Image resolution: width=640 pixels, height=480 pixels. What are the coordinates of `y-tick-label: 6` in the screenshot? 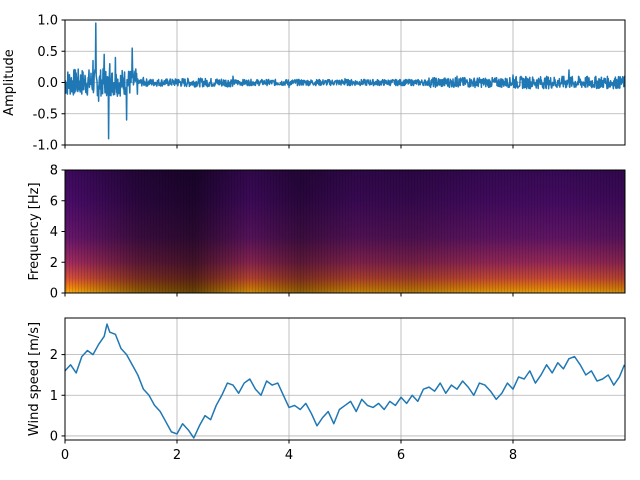 It's located at (54, 201).